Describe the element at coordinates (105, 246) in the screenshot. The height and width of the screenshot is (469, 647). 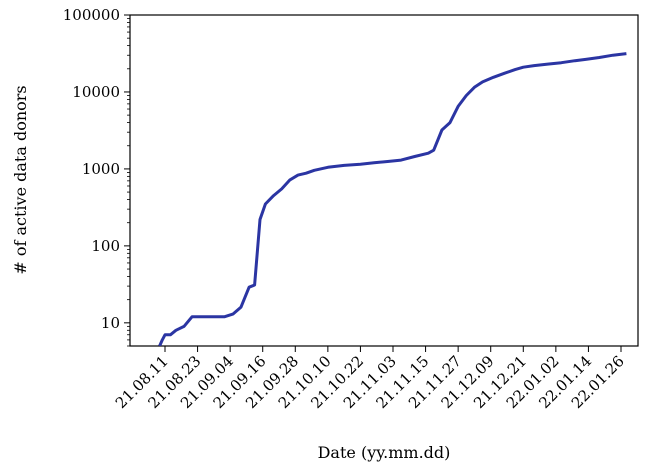
I see `y-tick-label: 100` at that location.